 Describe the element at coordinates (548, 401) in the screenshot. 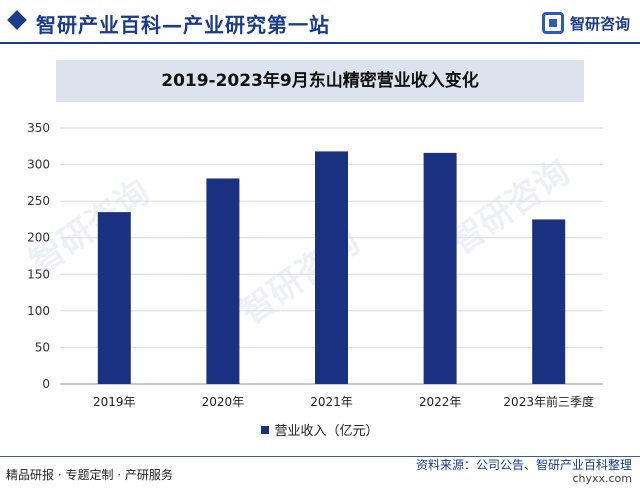

I see `x-tick-label: 2023年前三季度` at that location.